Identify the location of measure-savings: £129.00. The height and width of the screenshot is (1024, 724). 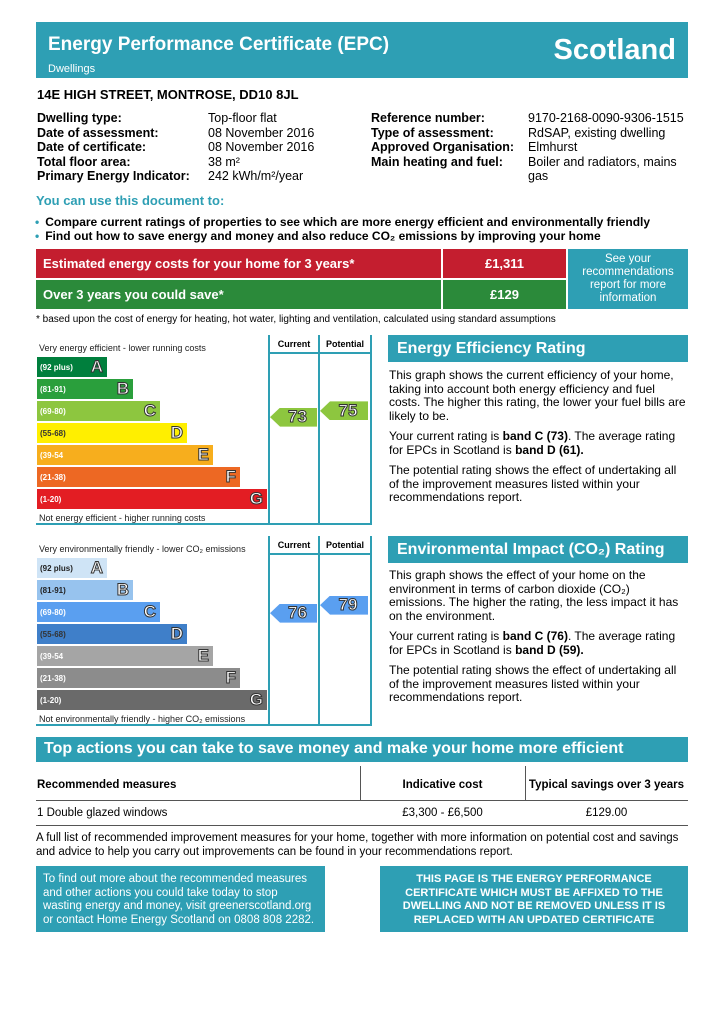
(606, 813).